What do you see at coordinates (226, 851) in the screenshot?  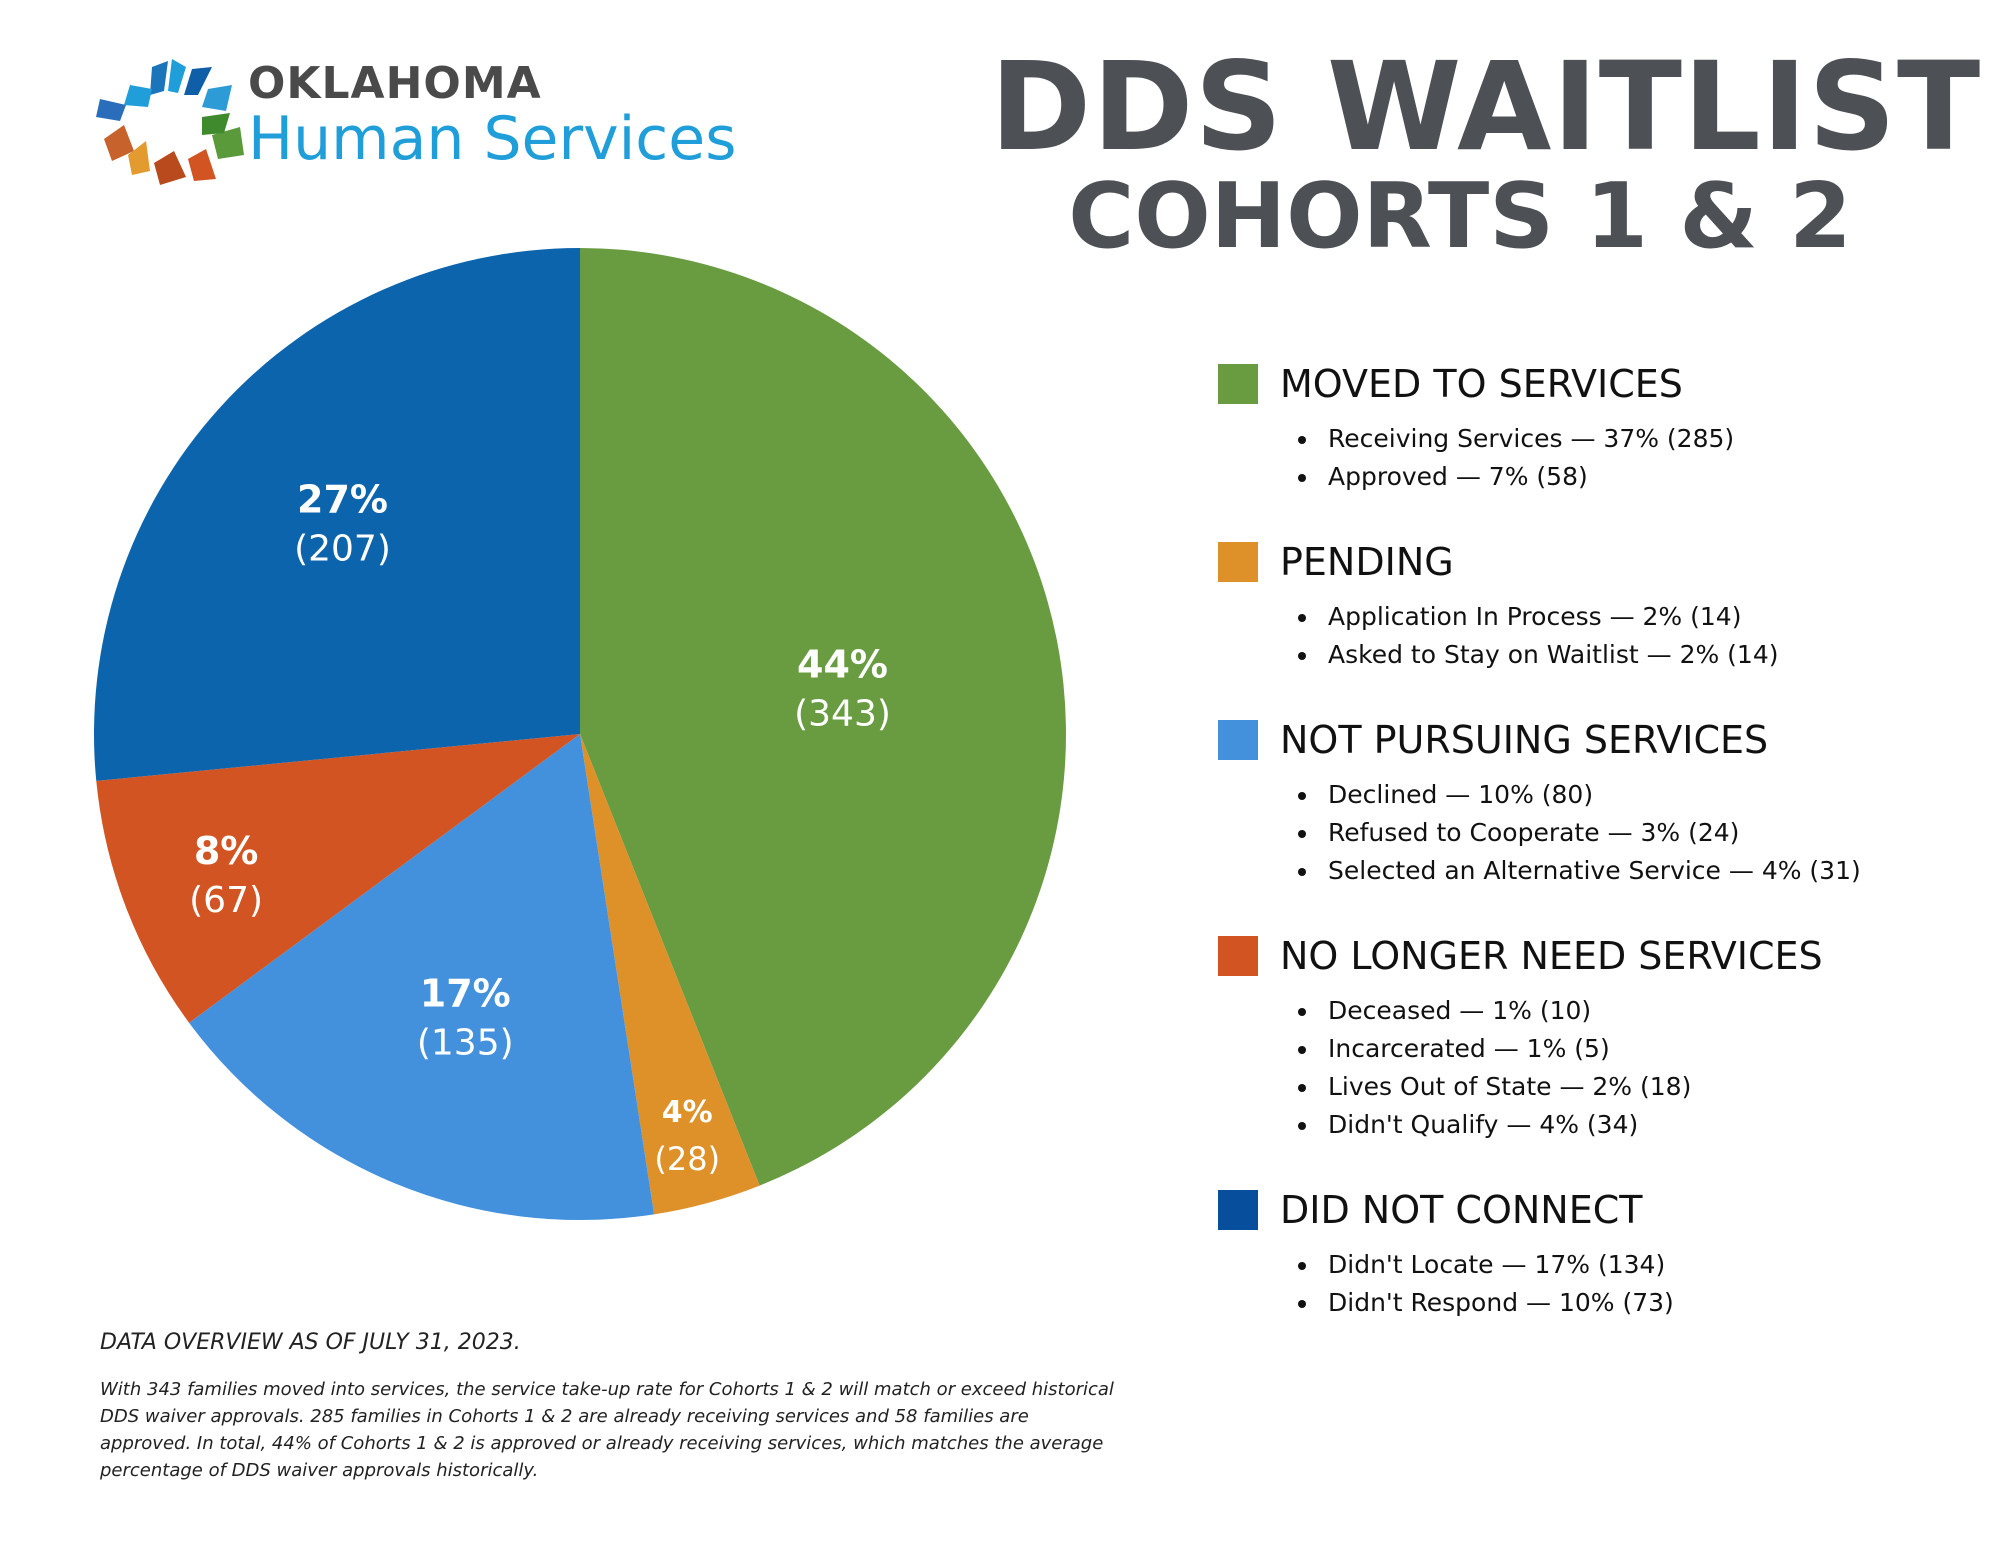 I see `pie-slice-percent-label: 8%` at bounding box center [226, 851].